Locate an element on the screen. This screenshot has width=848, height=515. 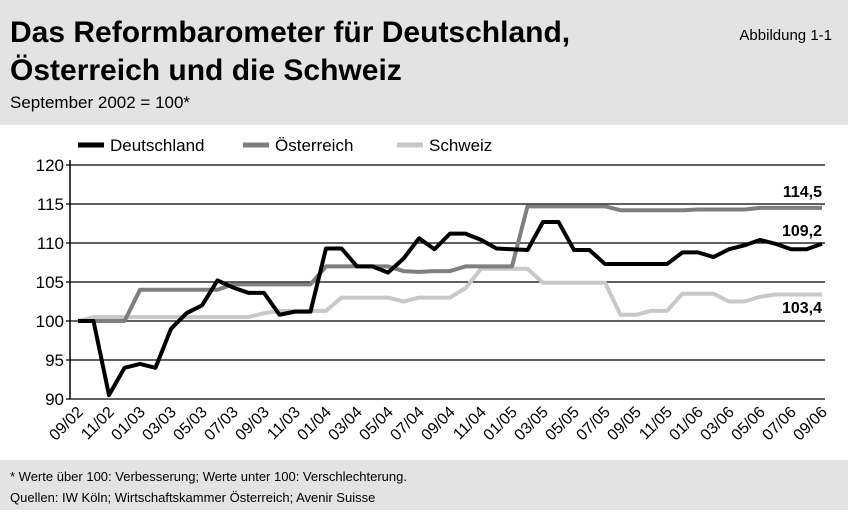
legend-label: Schweiz is located at coordinates (460, 145).